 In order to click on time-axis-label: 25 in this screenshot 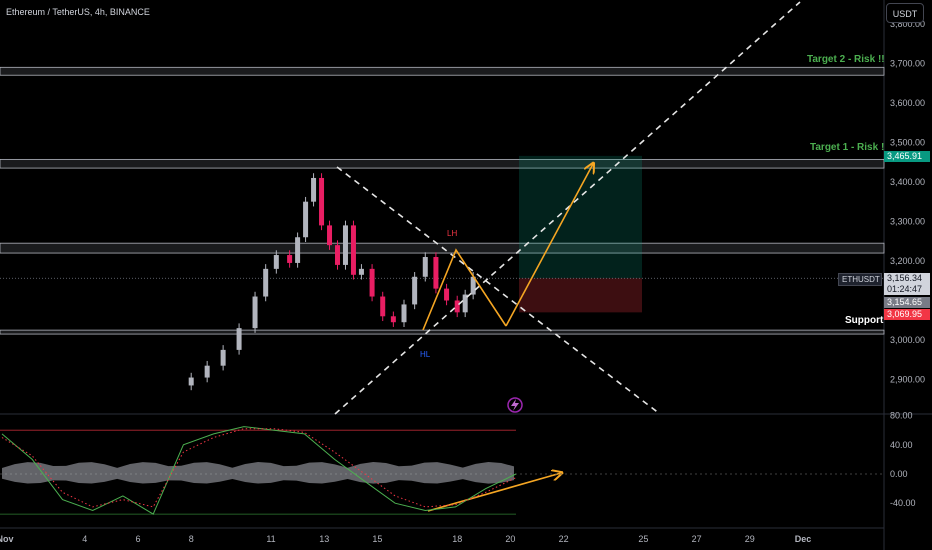, I will do `click(643, 539)`.